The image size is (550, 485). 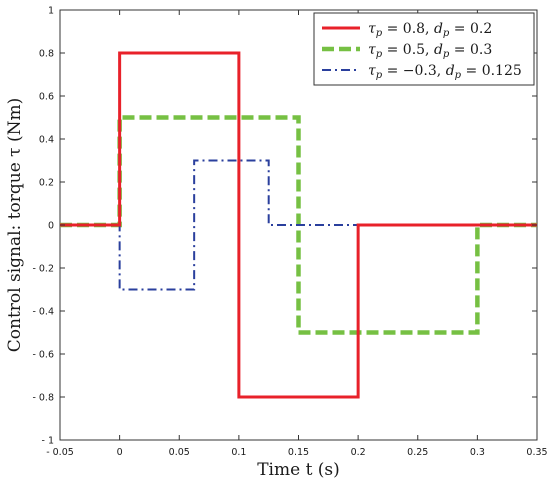 What do you see at coordinates (358, 452) in the screenshot?
I see `x-tick-label: 0.2` at bounding box center [358, 452].